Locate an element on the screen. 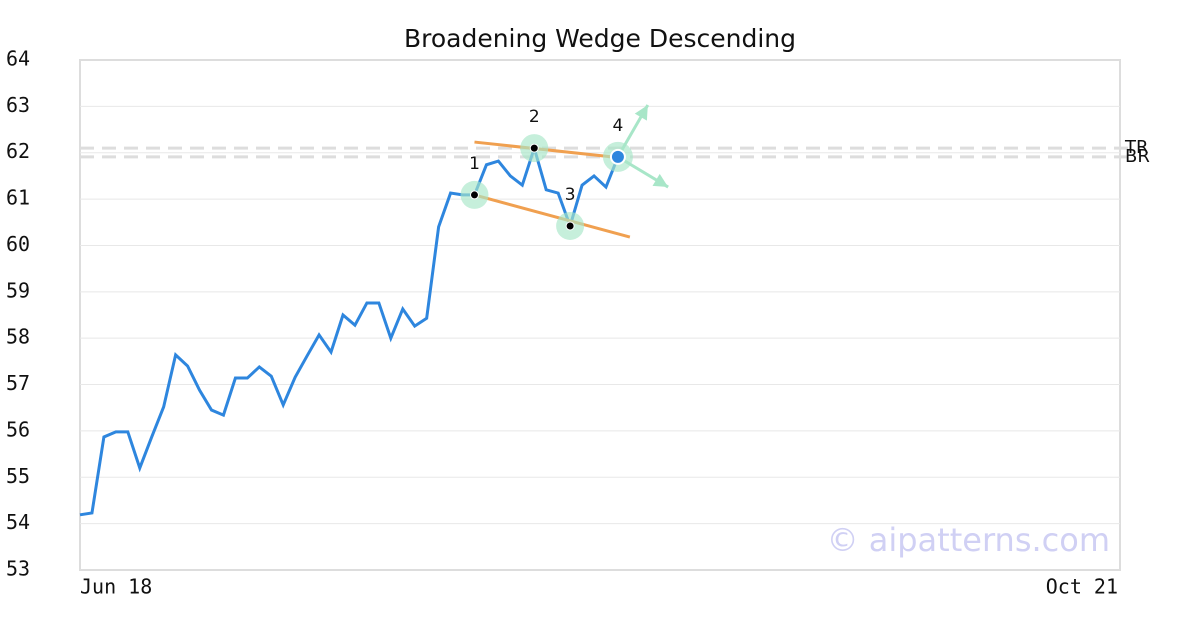 The height and width of the screenshot is (630, 1200). y-tick-label: 61 is located at coordinates (18, 198).